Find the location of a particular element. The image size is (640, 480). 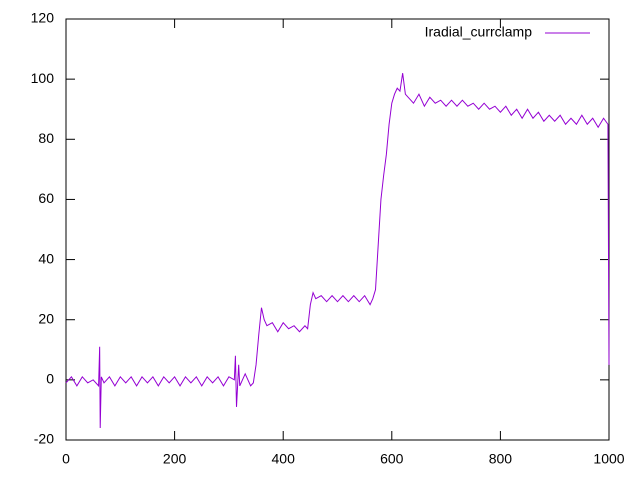

legend-label: Iradial_currclamp is located at coordinates (479, 32).